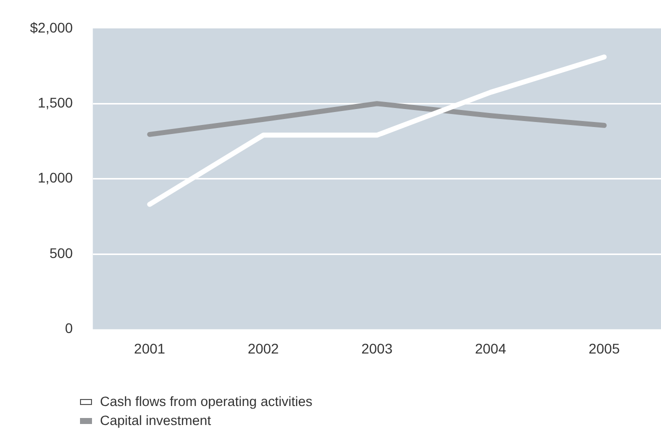 The height and width of the screenshot is (443, 661). Describe the element at coordinates (206, 402) in the screenshot. I see `legend-label: Cash flows from operating activities` at that location.